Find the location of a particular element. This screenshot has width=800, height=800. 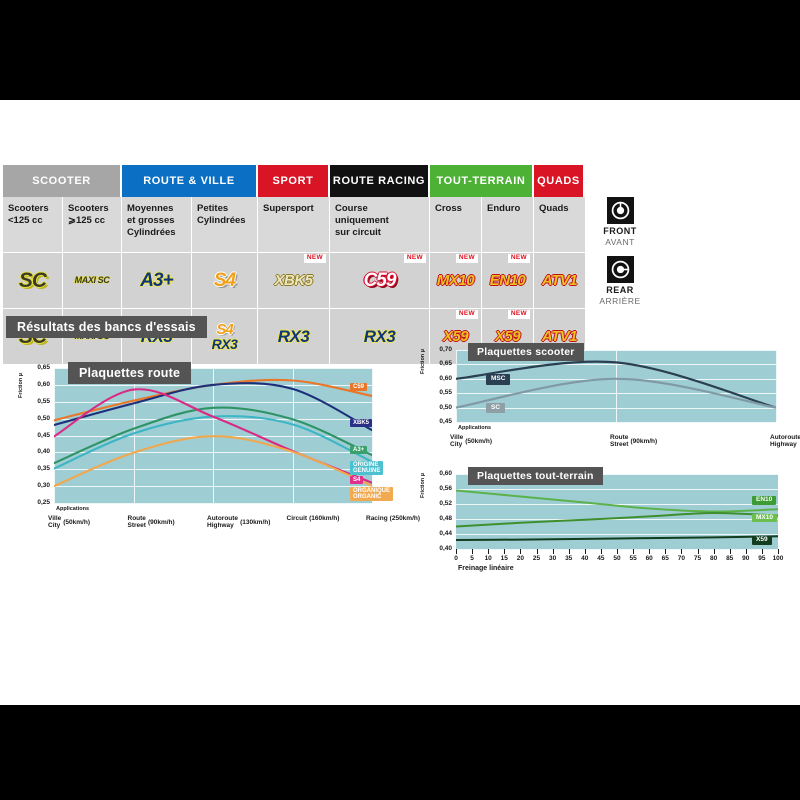

tout-terrain-x-tick: 30 is located at coordinates (552, 558).